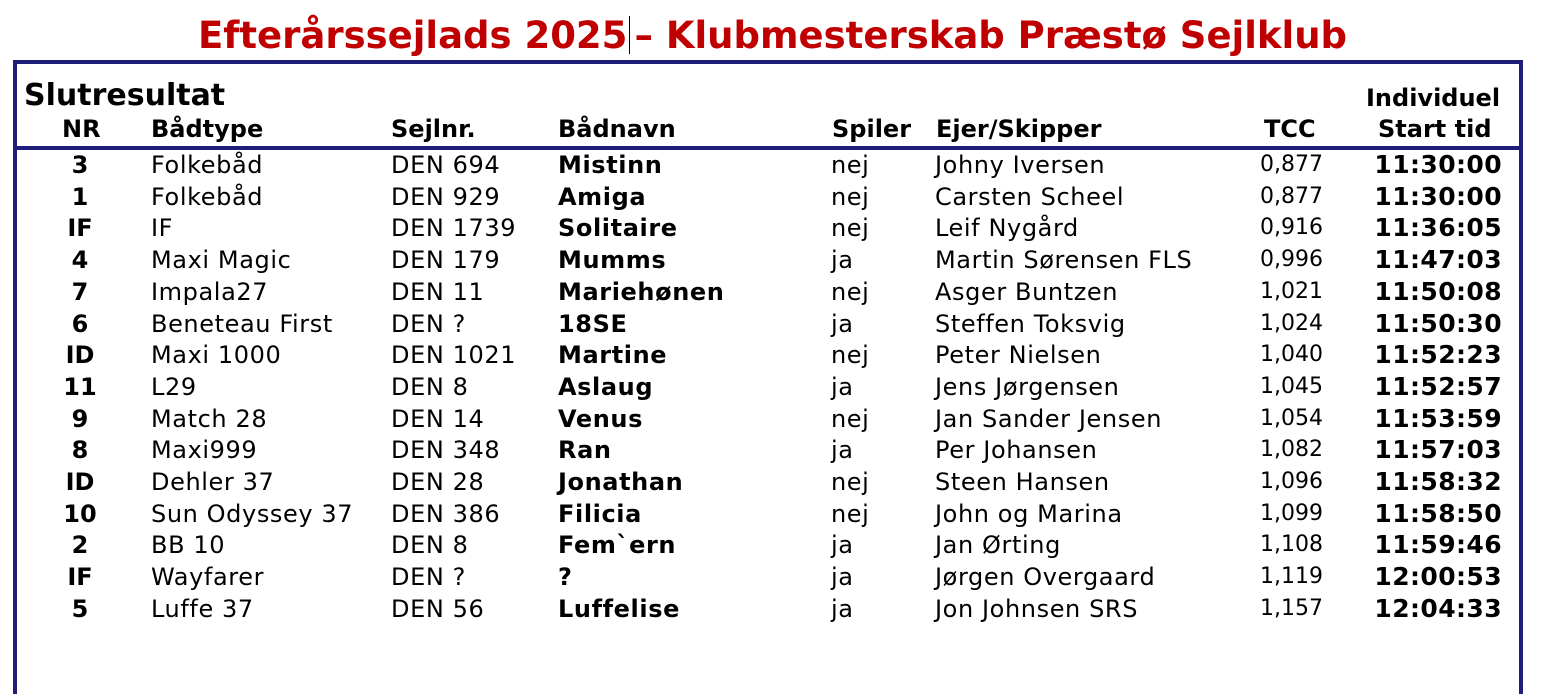 The height and width of the screenshot is (694, 1545). Describe the element at coordinates (1007, 228) in the screenshot. I see `cell-owner: Leif Nygård` at that location.